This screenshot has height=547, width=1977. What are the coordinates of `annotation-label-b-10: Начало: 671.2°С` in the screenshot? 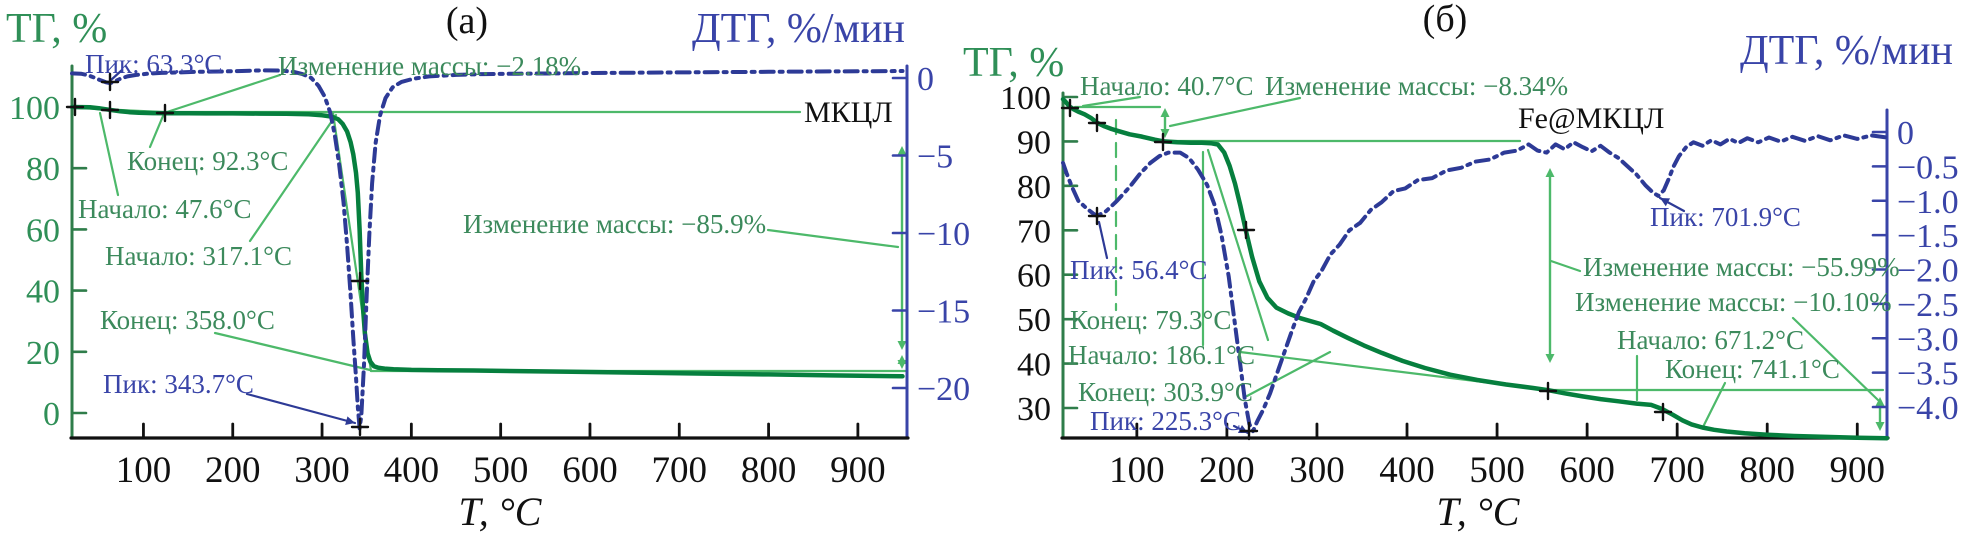 It's located at (1710, 340).